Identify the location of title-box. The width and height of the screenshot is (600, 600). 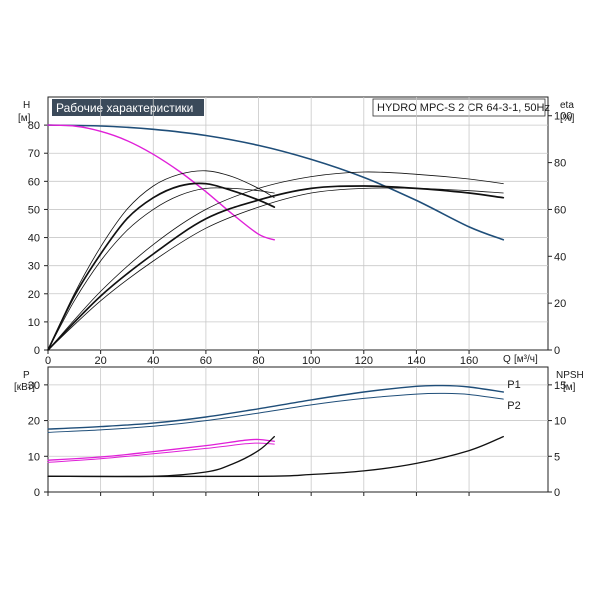
(128, 107).